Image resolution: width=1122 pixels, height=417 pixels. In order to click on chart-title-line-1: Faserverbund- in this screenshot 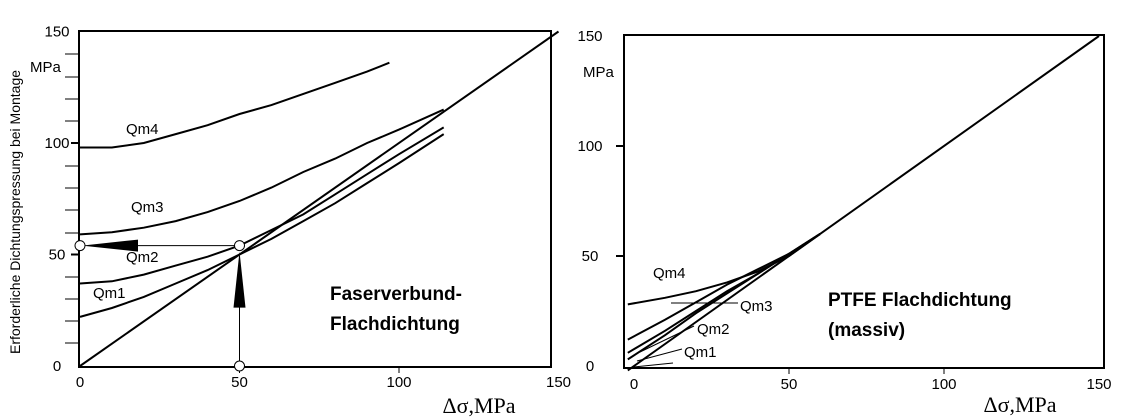, I will do `click(396, 294)`.